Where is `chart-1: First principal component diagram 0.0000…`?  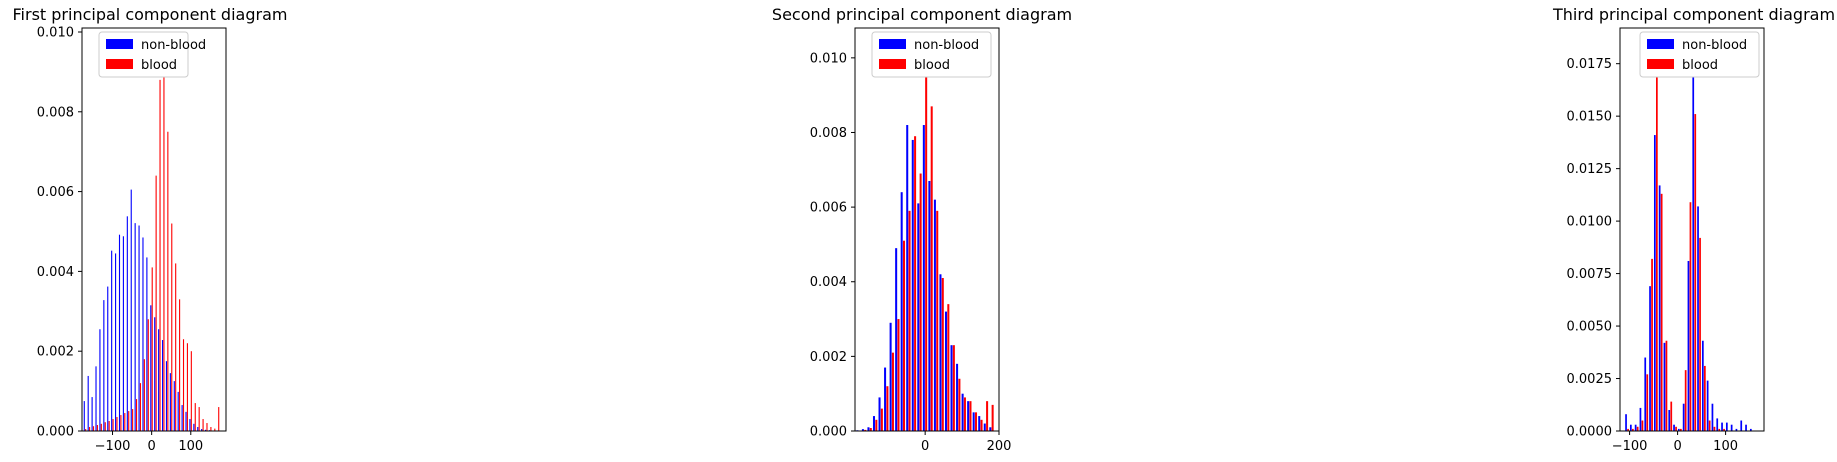 chart-1: First principal component diagram 0.0000… is located at coordinates (150, 229).